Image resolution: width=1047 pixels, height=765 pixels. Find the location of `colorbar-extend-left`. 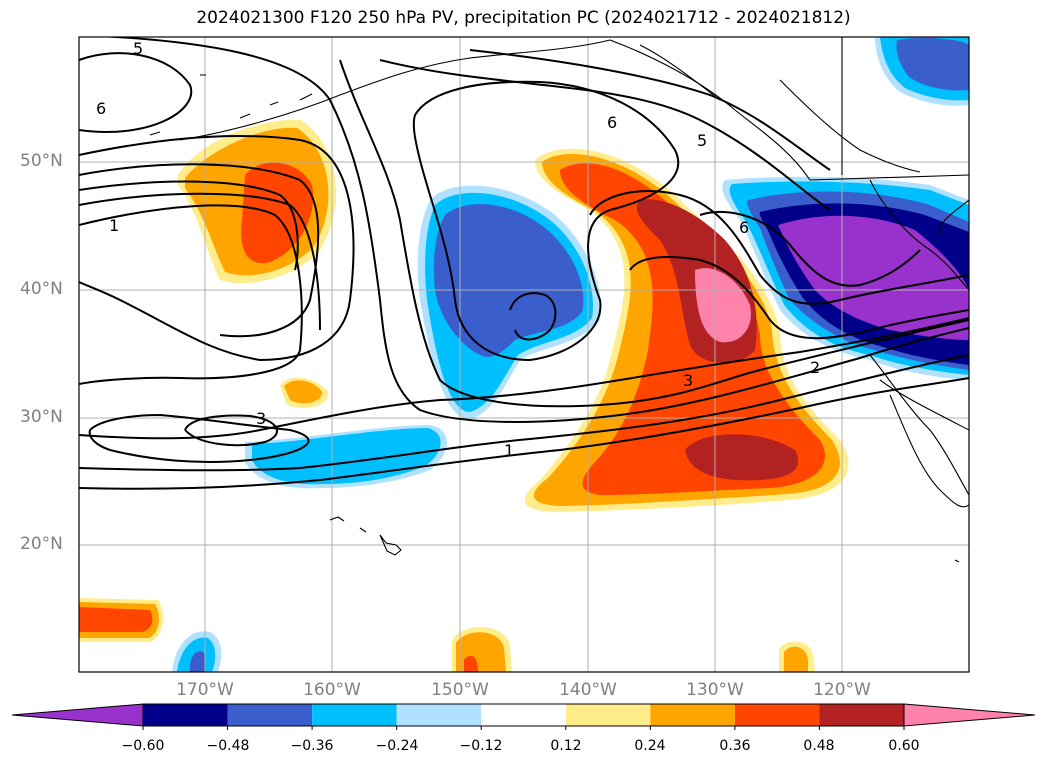

colorbar-extend-left is located at coordinates (77, 715).